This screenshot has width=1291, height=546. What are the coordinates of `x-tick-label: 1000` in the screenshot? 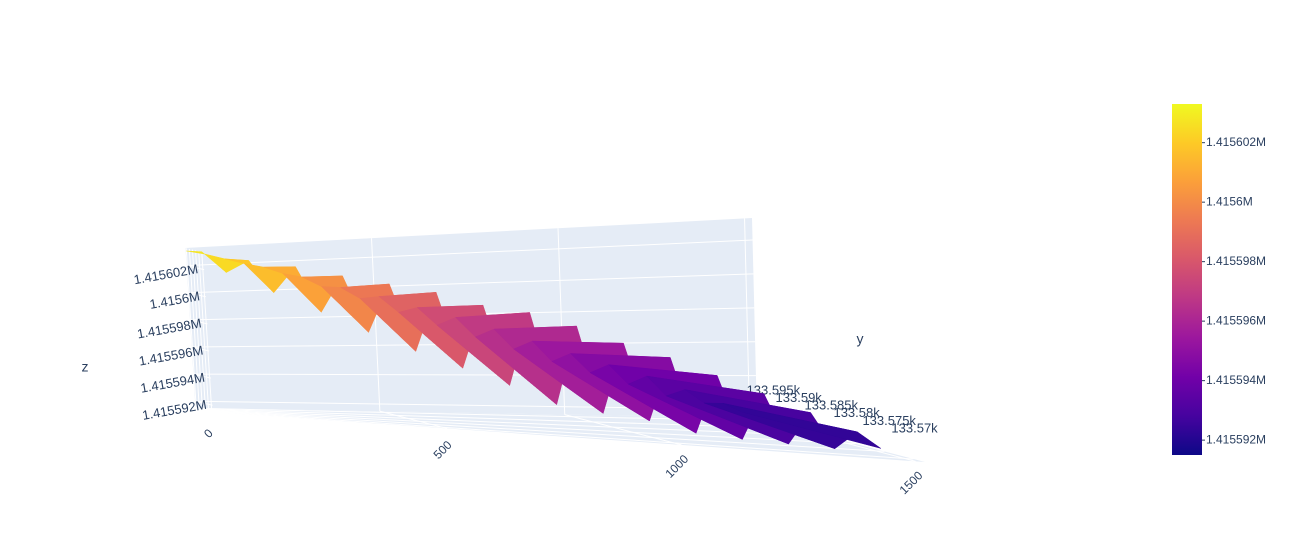 It's located at (676, 466).